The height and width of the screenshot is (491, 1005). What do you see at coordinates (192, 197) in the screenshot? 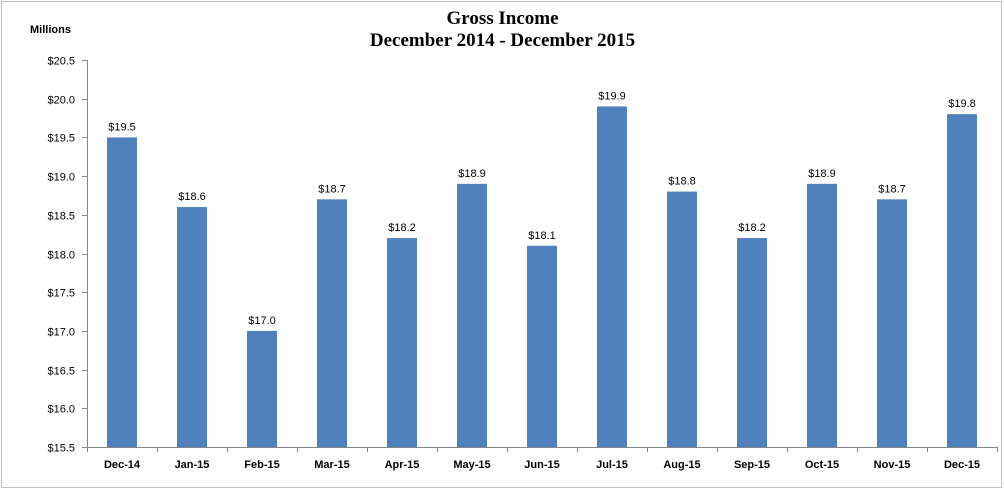
I see `data-label: $18.6` at bounding box center [192, 197].